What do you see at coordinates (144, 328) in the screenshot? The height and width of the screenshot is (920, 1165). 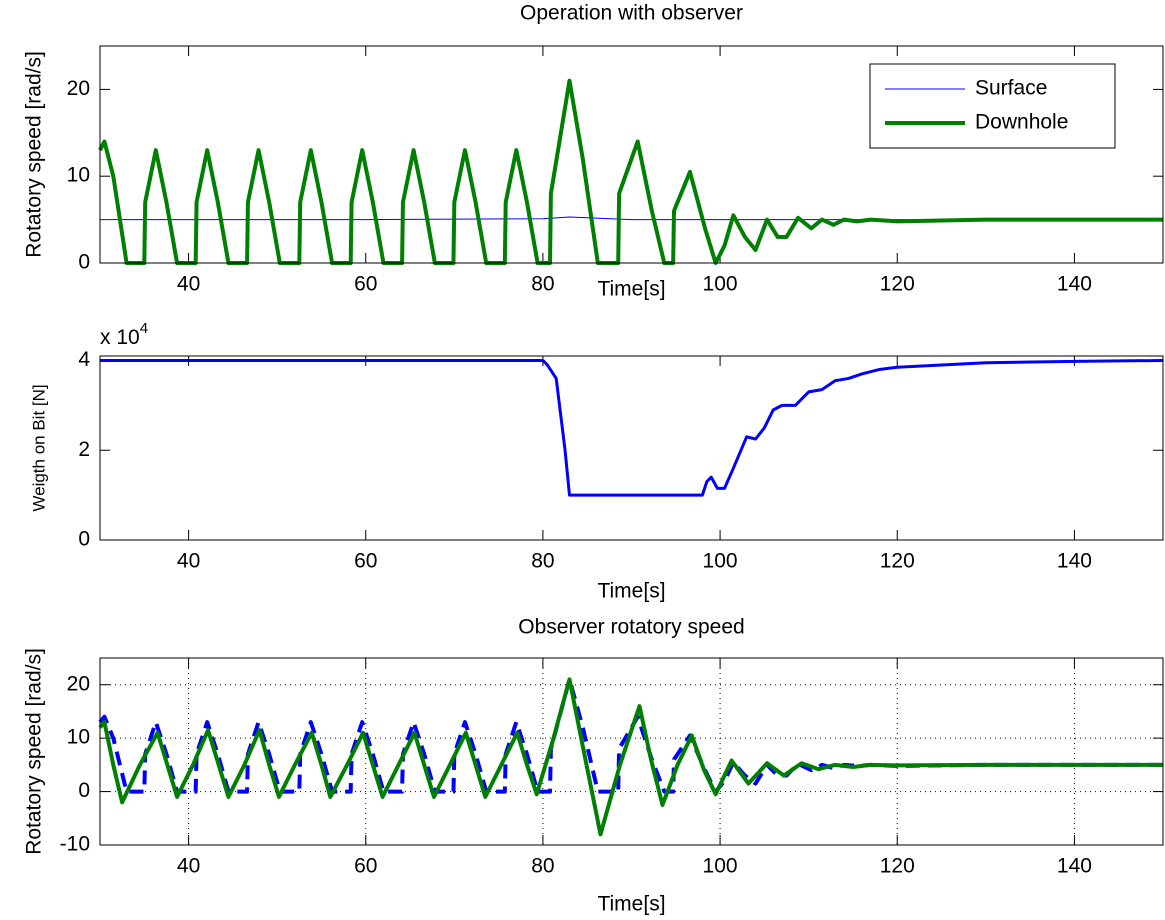 I see `multiplier-exponent: 4` at bounding box center [144, 328].